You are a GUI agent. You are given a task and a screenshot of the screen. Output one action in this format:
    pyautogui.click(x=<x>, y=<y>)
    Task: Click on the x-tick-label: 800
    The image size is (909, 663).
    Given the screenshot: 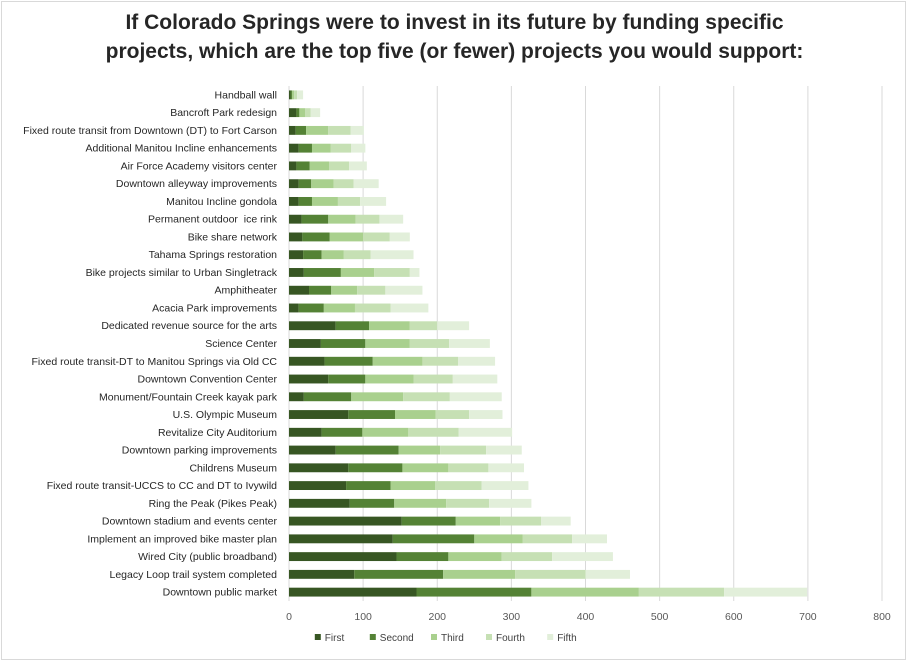 What is the action you would take?
    pyautogui.click(x=882, y=617)
    